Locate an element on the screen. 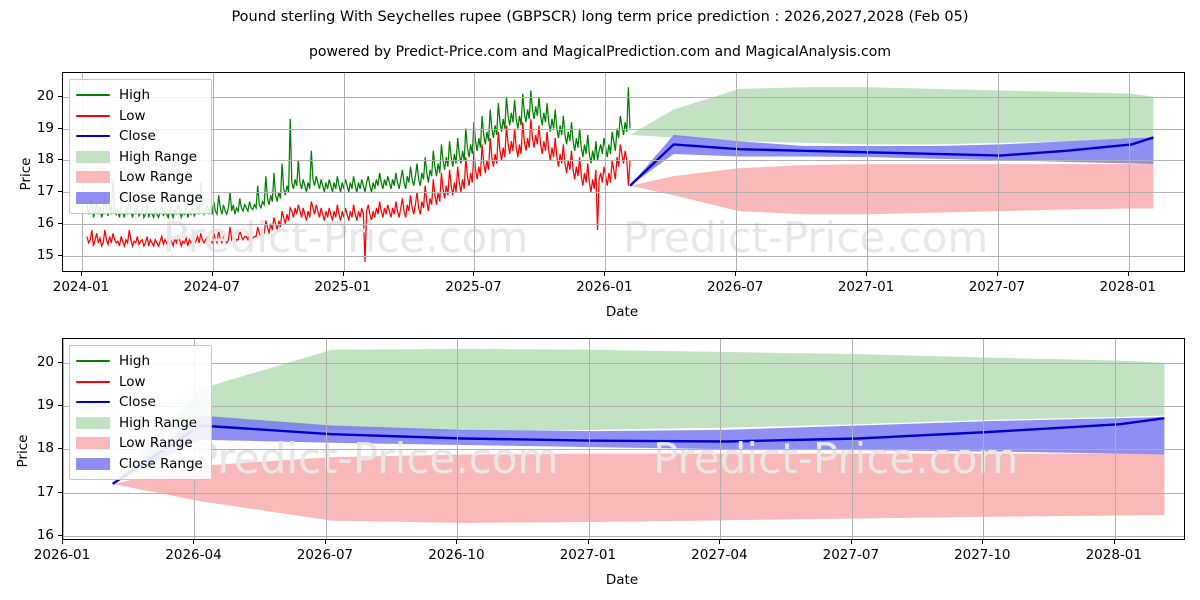 The width and height of the screenshot is (1200, 600). legend-item-label: High is located at coordinates (135, 361).